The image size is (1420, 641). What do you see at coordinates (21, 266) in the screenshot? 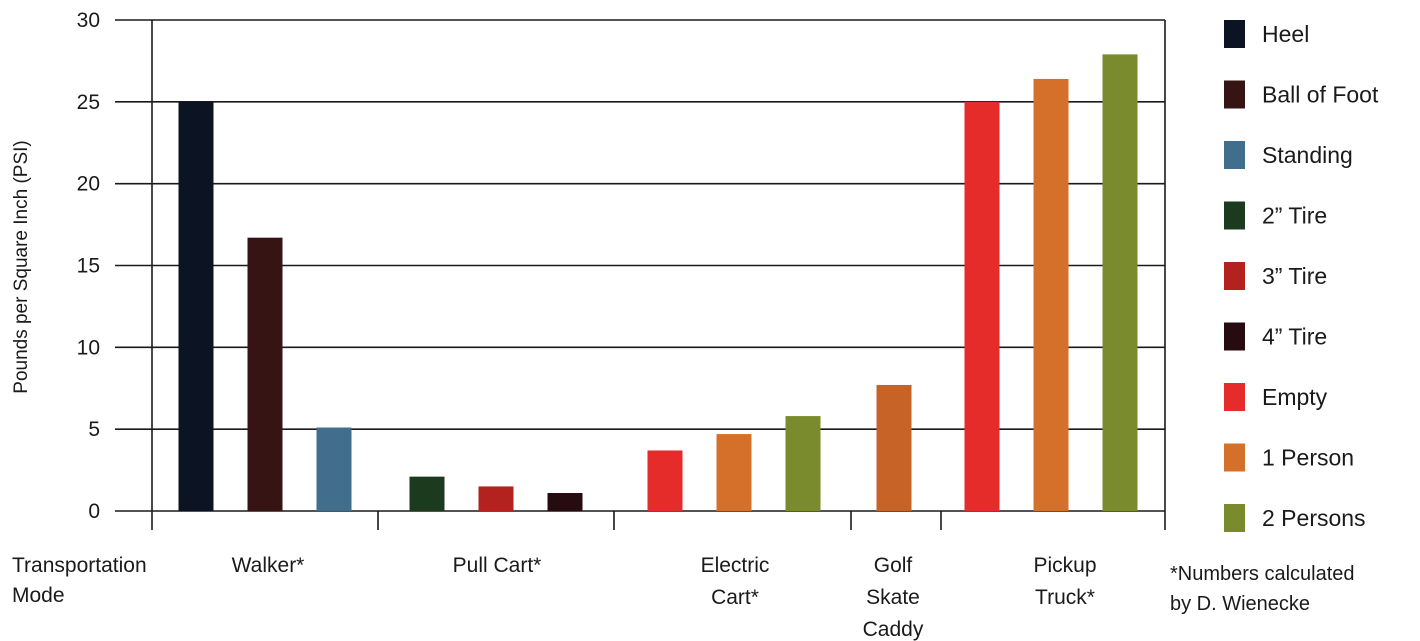
I see `y-axis-title: Pounds per Square Inch (PSI)` at bounding box center [21, 266].